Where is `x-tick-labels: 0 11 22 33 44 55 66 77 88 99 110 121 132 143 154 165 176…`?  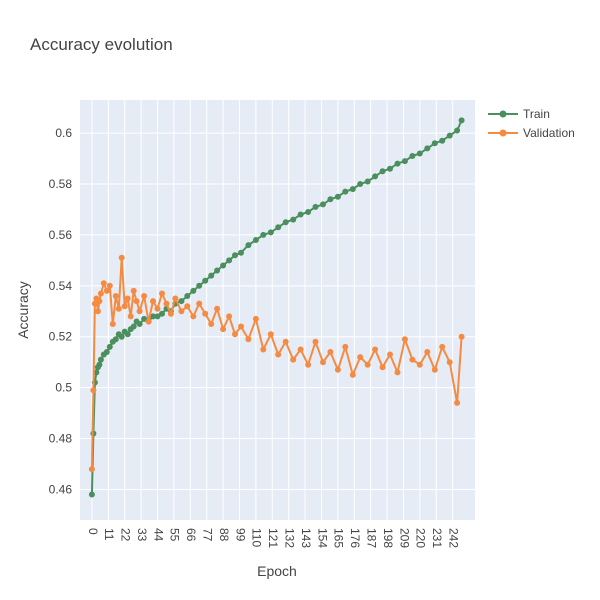 x-tick-labels: 0 11 22 33 44 55 66 77 88 99 110 121 132 143 154 165 176… is located at coordinates (273, 538).